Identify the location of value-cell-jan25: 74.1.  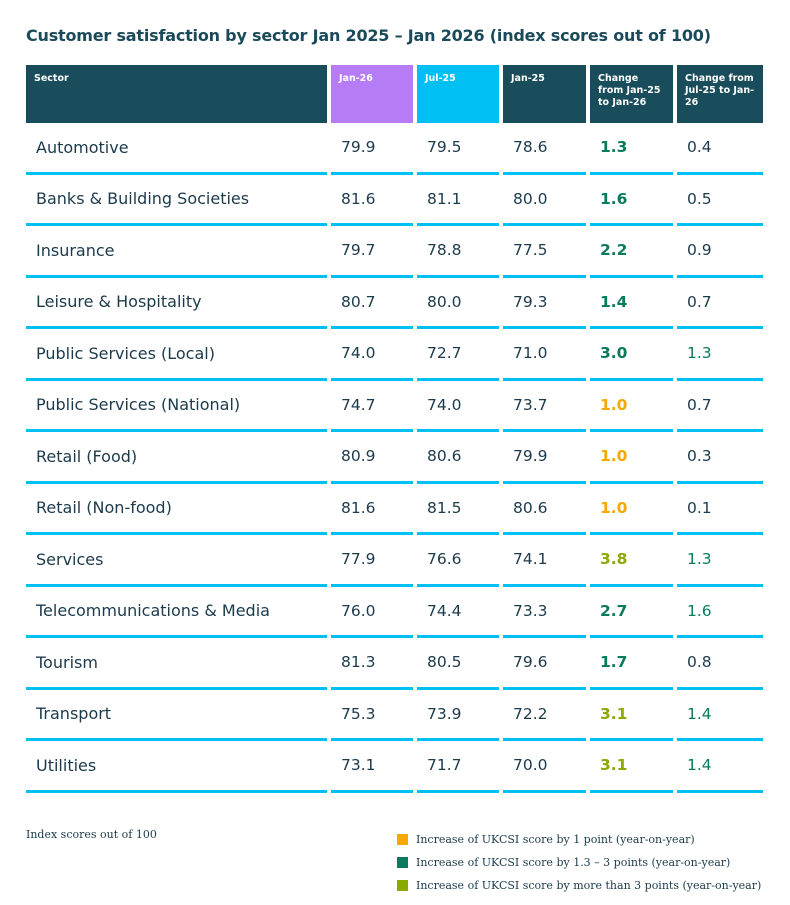
(544, 561).